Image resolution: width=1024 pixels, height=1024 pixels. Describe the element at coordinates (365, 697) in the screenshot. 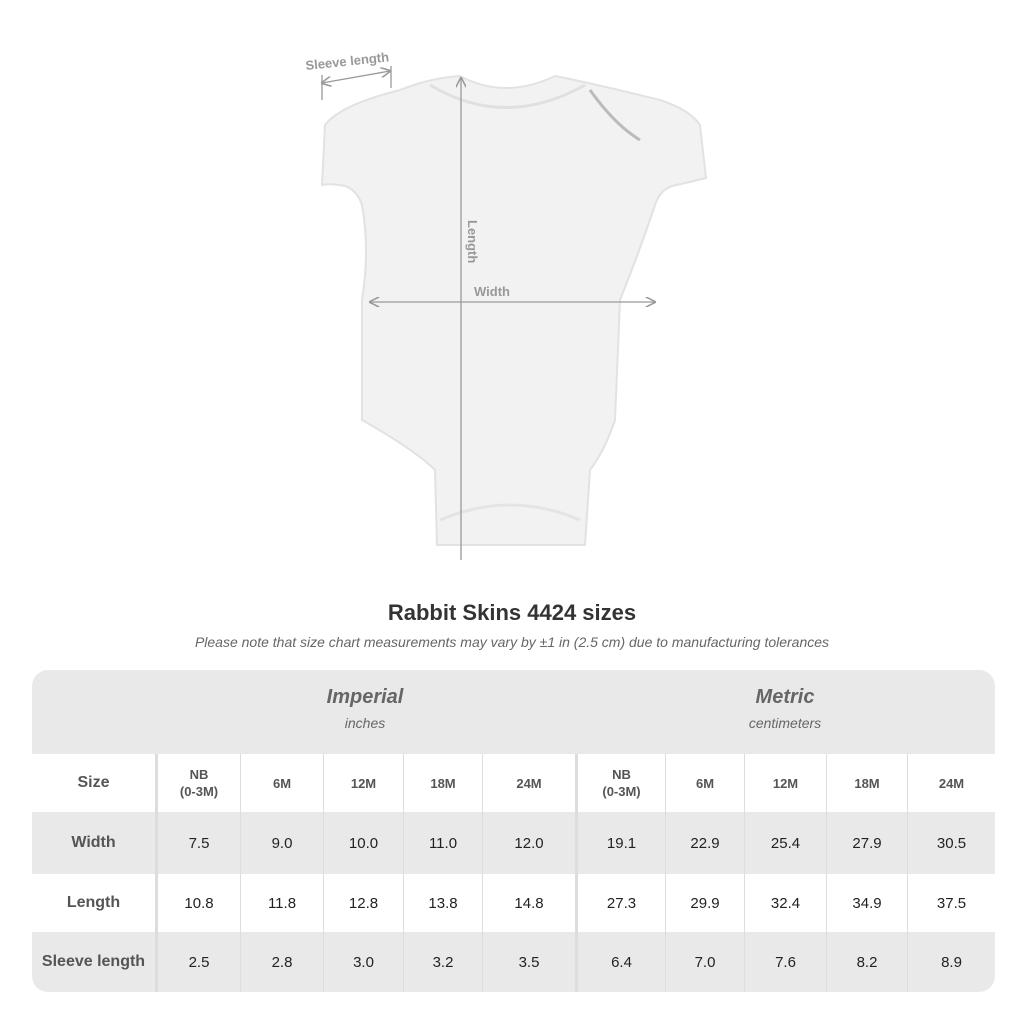

I see `imperial-title: Imperial` at that location.